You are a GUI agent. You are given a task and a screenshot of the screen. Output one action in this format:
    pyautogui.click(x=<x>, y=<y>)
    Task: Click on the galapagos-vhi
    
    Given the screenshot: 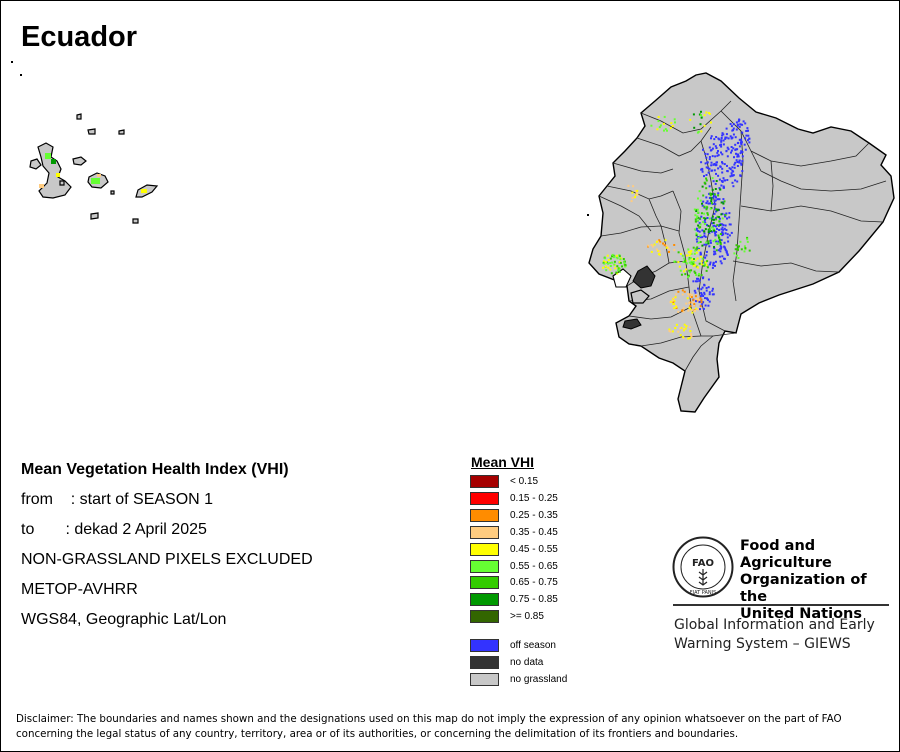 What is the action you would take?
    pyautogui.click(x=93, y=173)
    